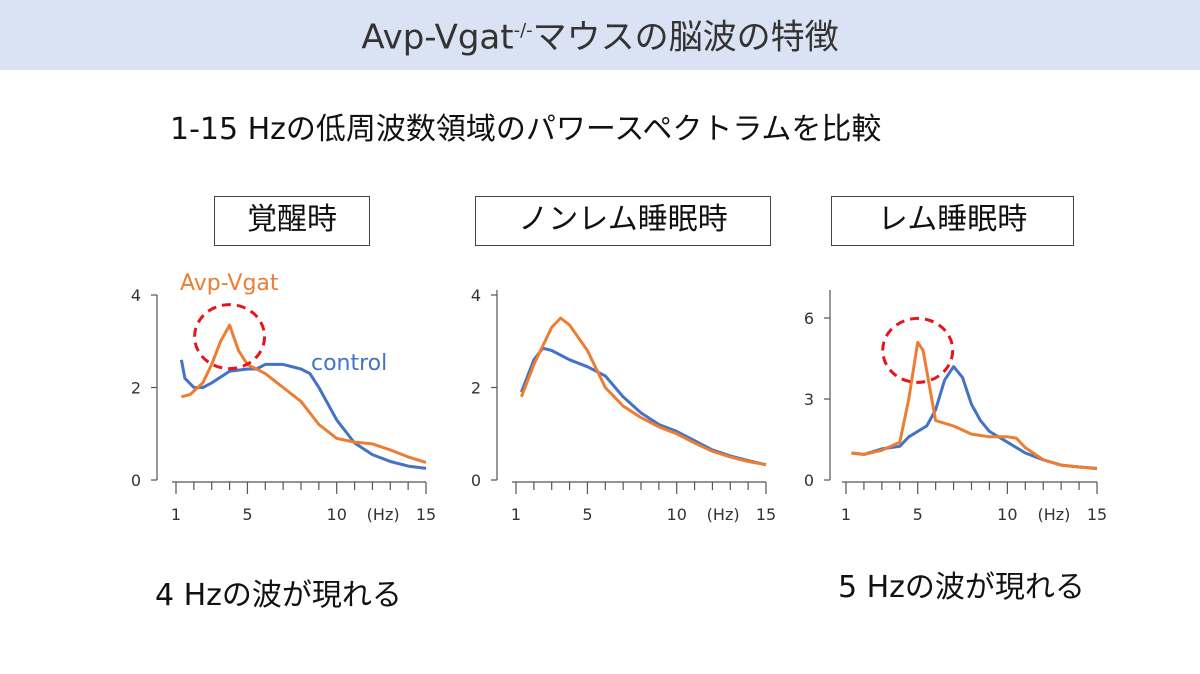  I want to click on slide-title: Avp-Vgat-/-マウスの脳波の特徴, so click(600, 35).